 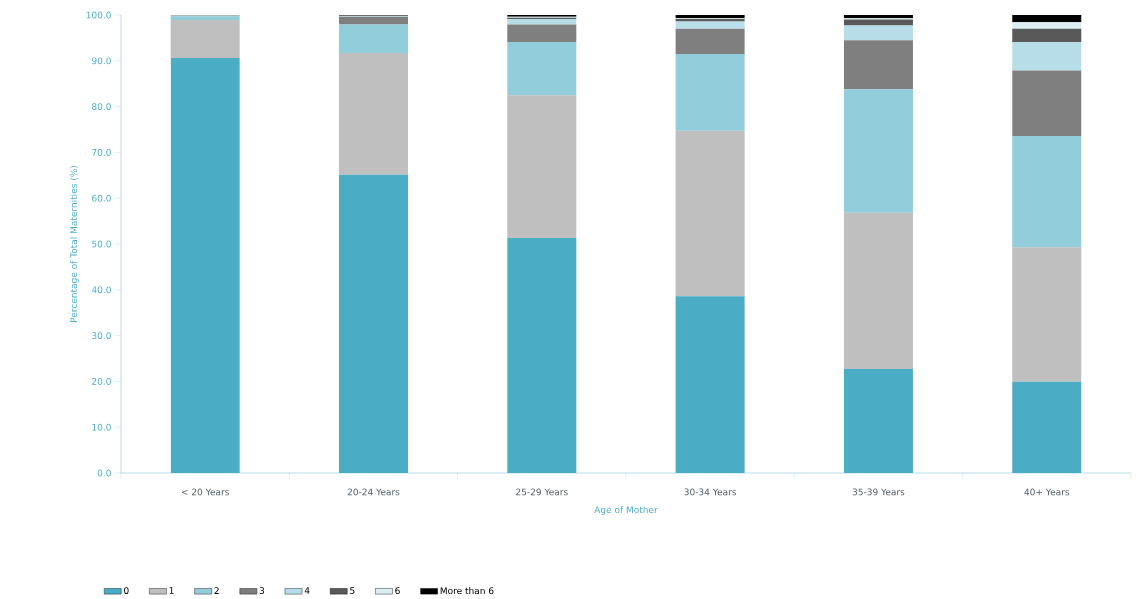 What do you see at coordinates (101, 152) in the screenshot?
I see `y-tick-label: 70.0` at bounding box center [101, 152].